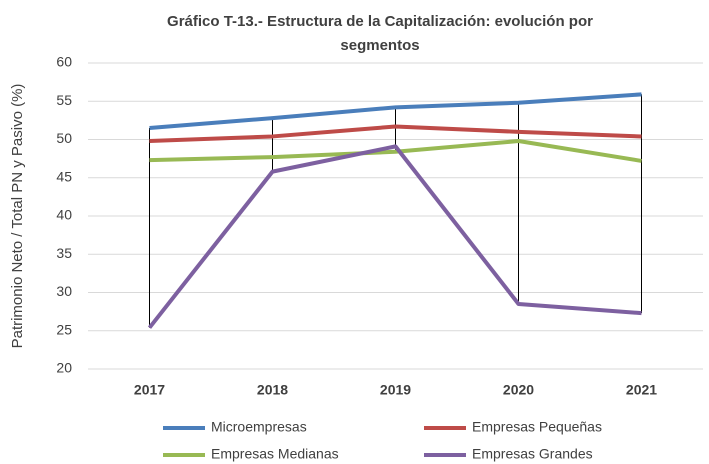  What do you see at coordinates (518, 390) in the screenshot?
I see `x-tick-label: 2020` at bounding box center [518, 390].